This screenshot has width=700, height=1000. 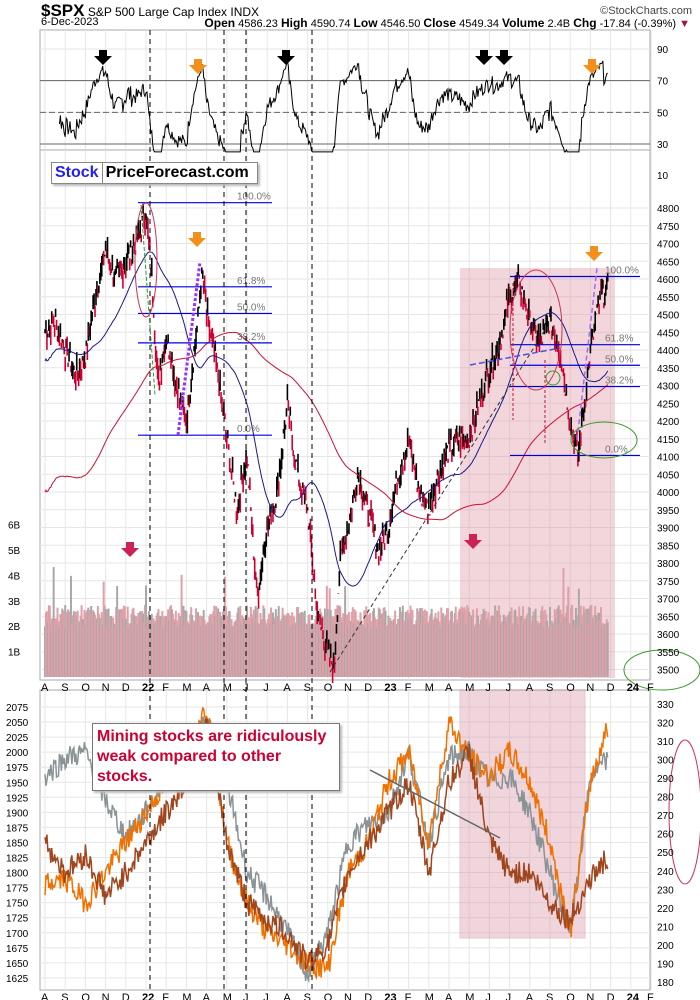 I want to click on price-tick-label: 4300, so click(x=668, y=387).